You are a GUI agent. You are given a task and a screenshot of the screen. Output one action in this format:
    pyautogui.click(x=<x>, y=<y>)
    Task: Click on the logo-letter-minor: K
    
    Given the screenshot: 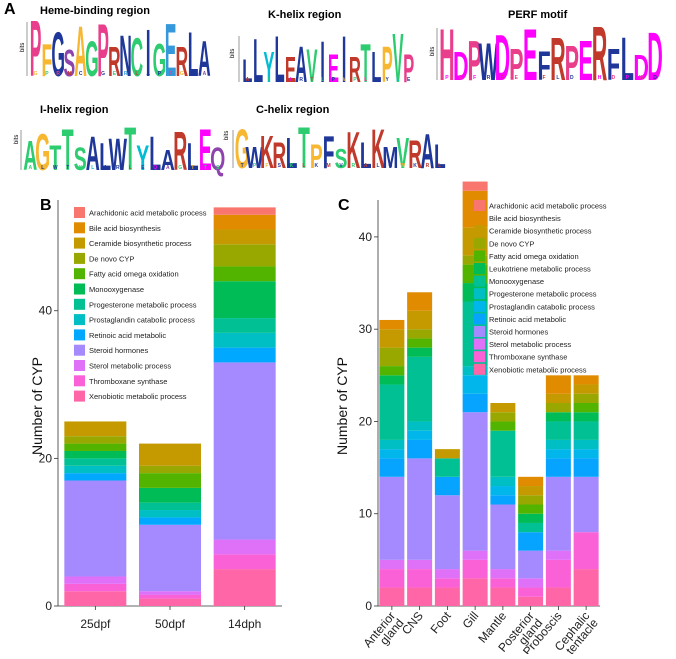 What is the action you would take?
    pyautogui.click(x=292, y=166)
    